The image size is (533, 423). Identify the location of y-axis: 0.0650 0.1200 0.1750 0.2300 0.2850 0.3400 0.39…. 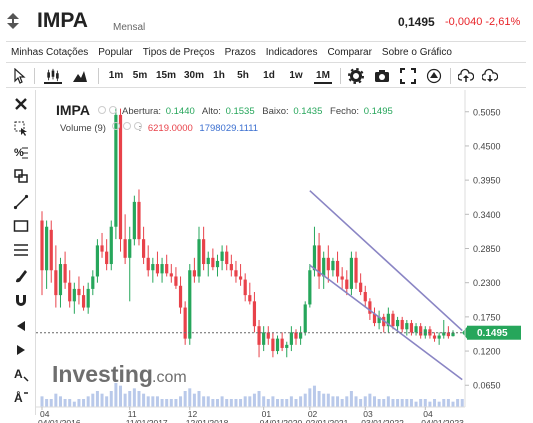
(482, 248).